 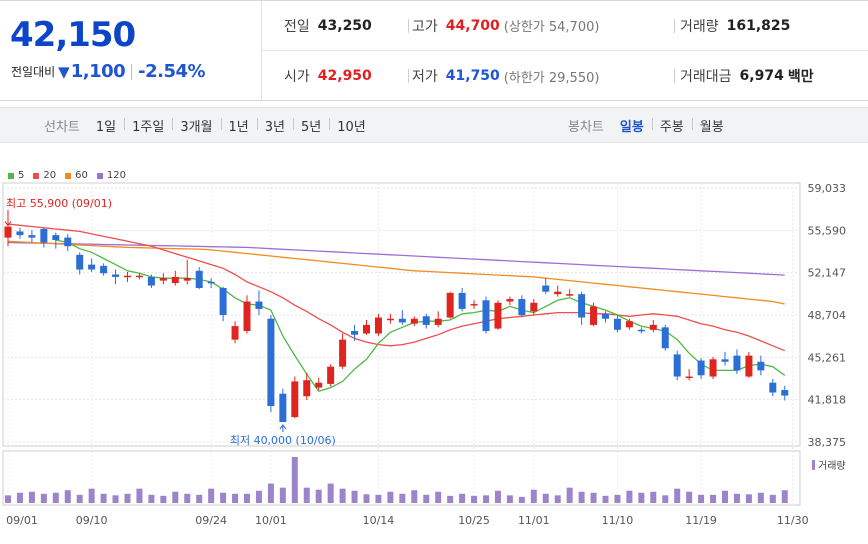 What do you see at coordinates (401, 478) in the screenshot?
I see `volume-pane-frame` at bounding box center [401, 478].